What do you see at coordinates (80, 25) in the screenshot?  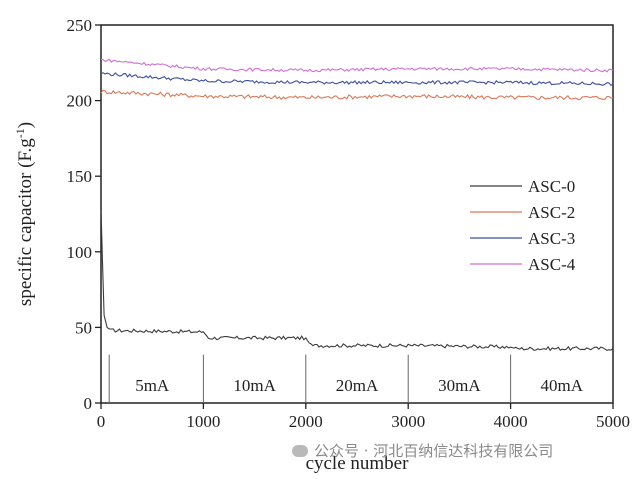 I see `y-tick-label-250: 250` at bounding box center [80, 25].